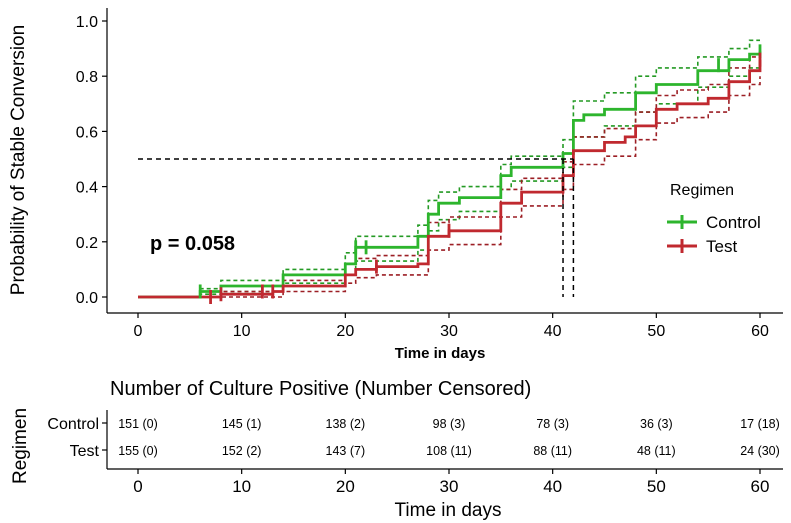 This screenshot has width=791, height=523. I want to click on y-tick-label: 0.6, so click(87, 132).